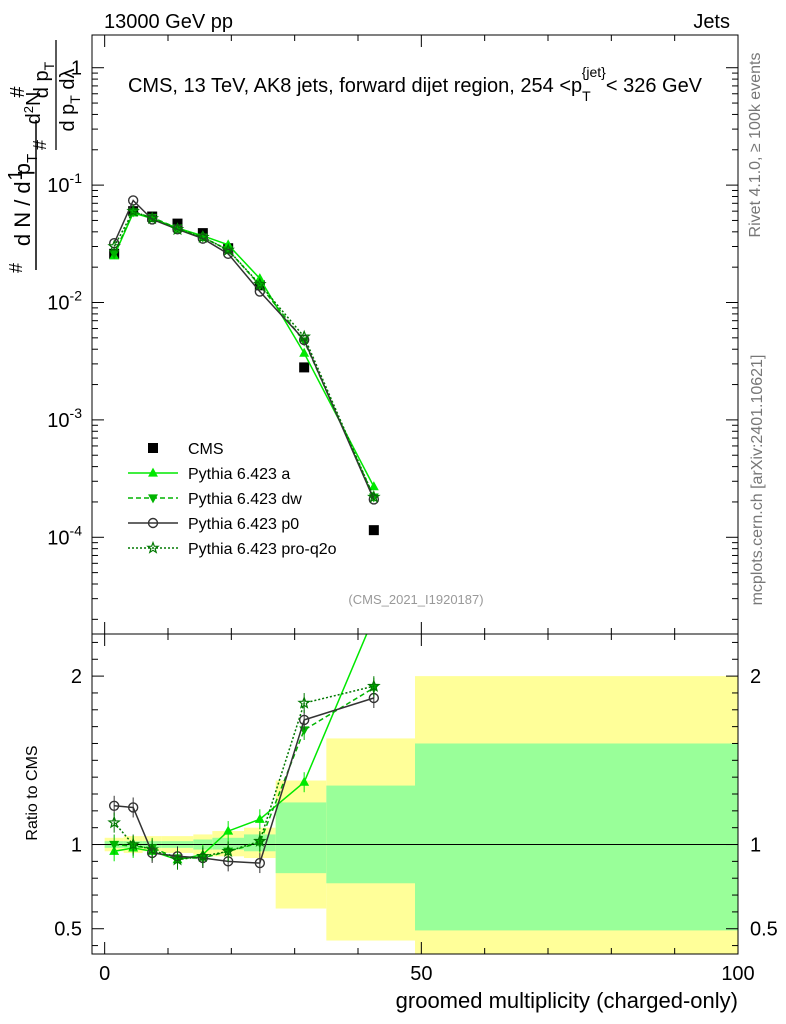  Describe the element at coordinates (76, 677) in the screenshot. I see `ratio-ytick-label: 2` at that location.